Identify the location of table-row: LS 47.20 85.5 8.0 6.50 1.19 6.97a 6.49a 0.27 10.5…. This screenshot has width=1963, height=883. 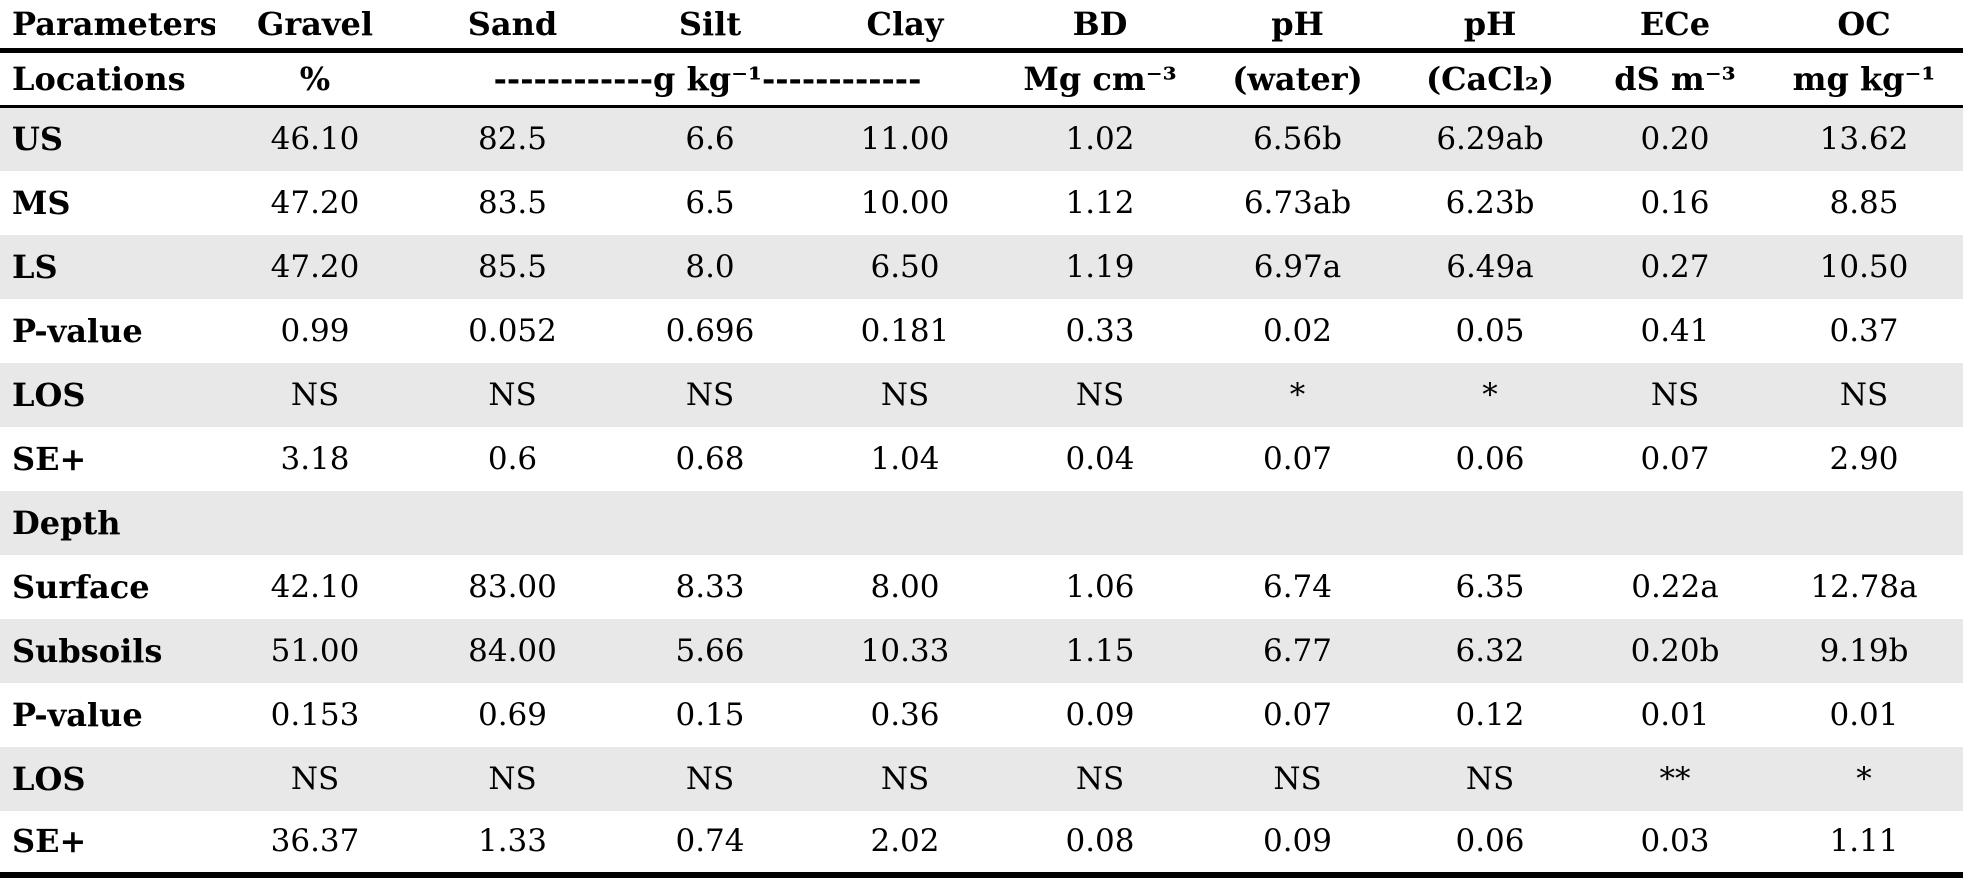
(981, 266).